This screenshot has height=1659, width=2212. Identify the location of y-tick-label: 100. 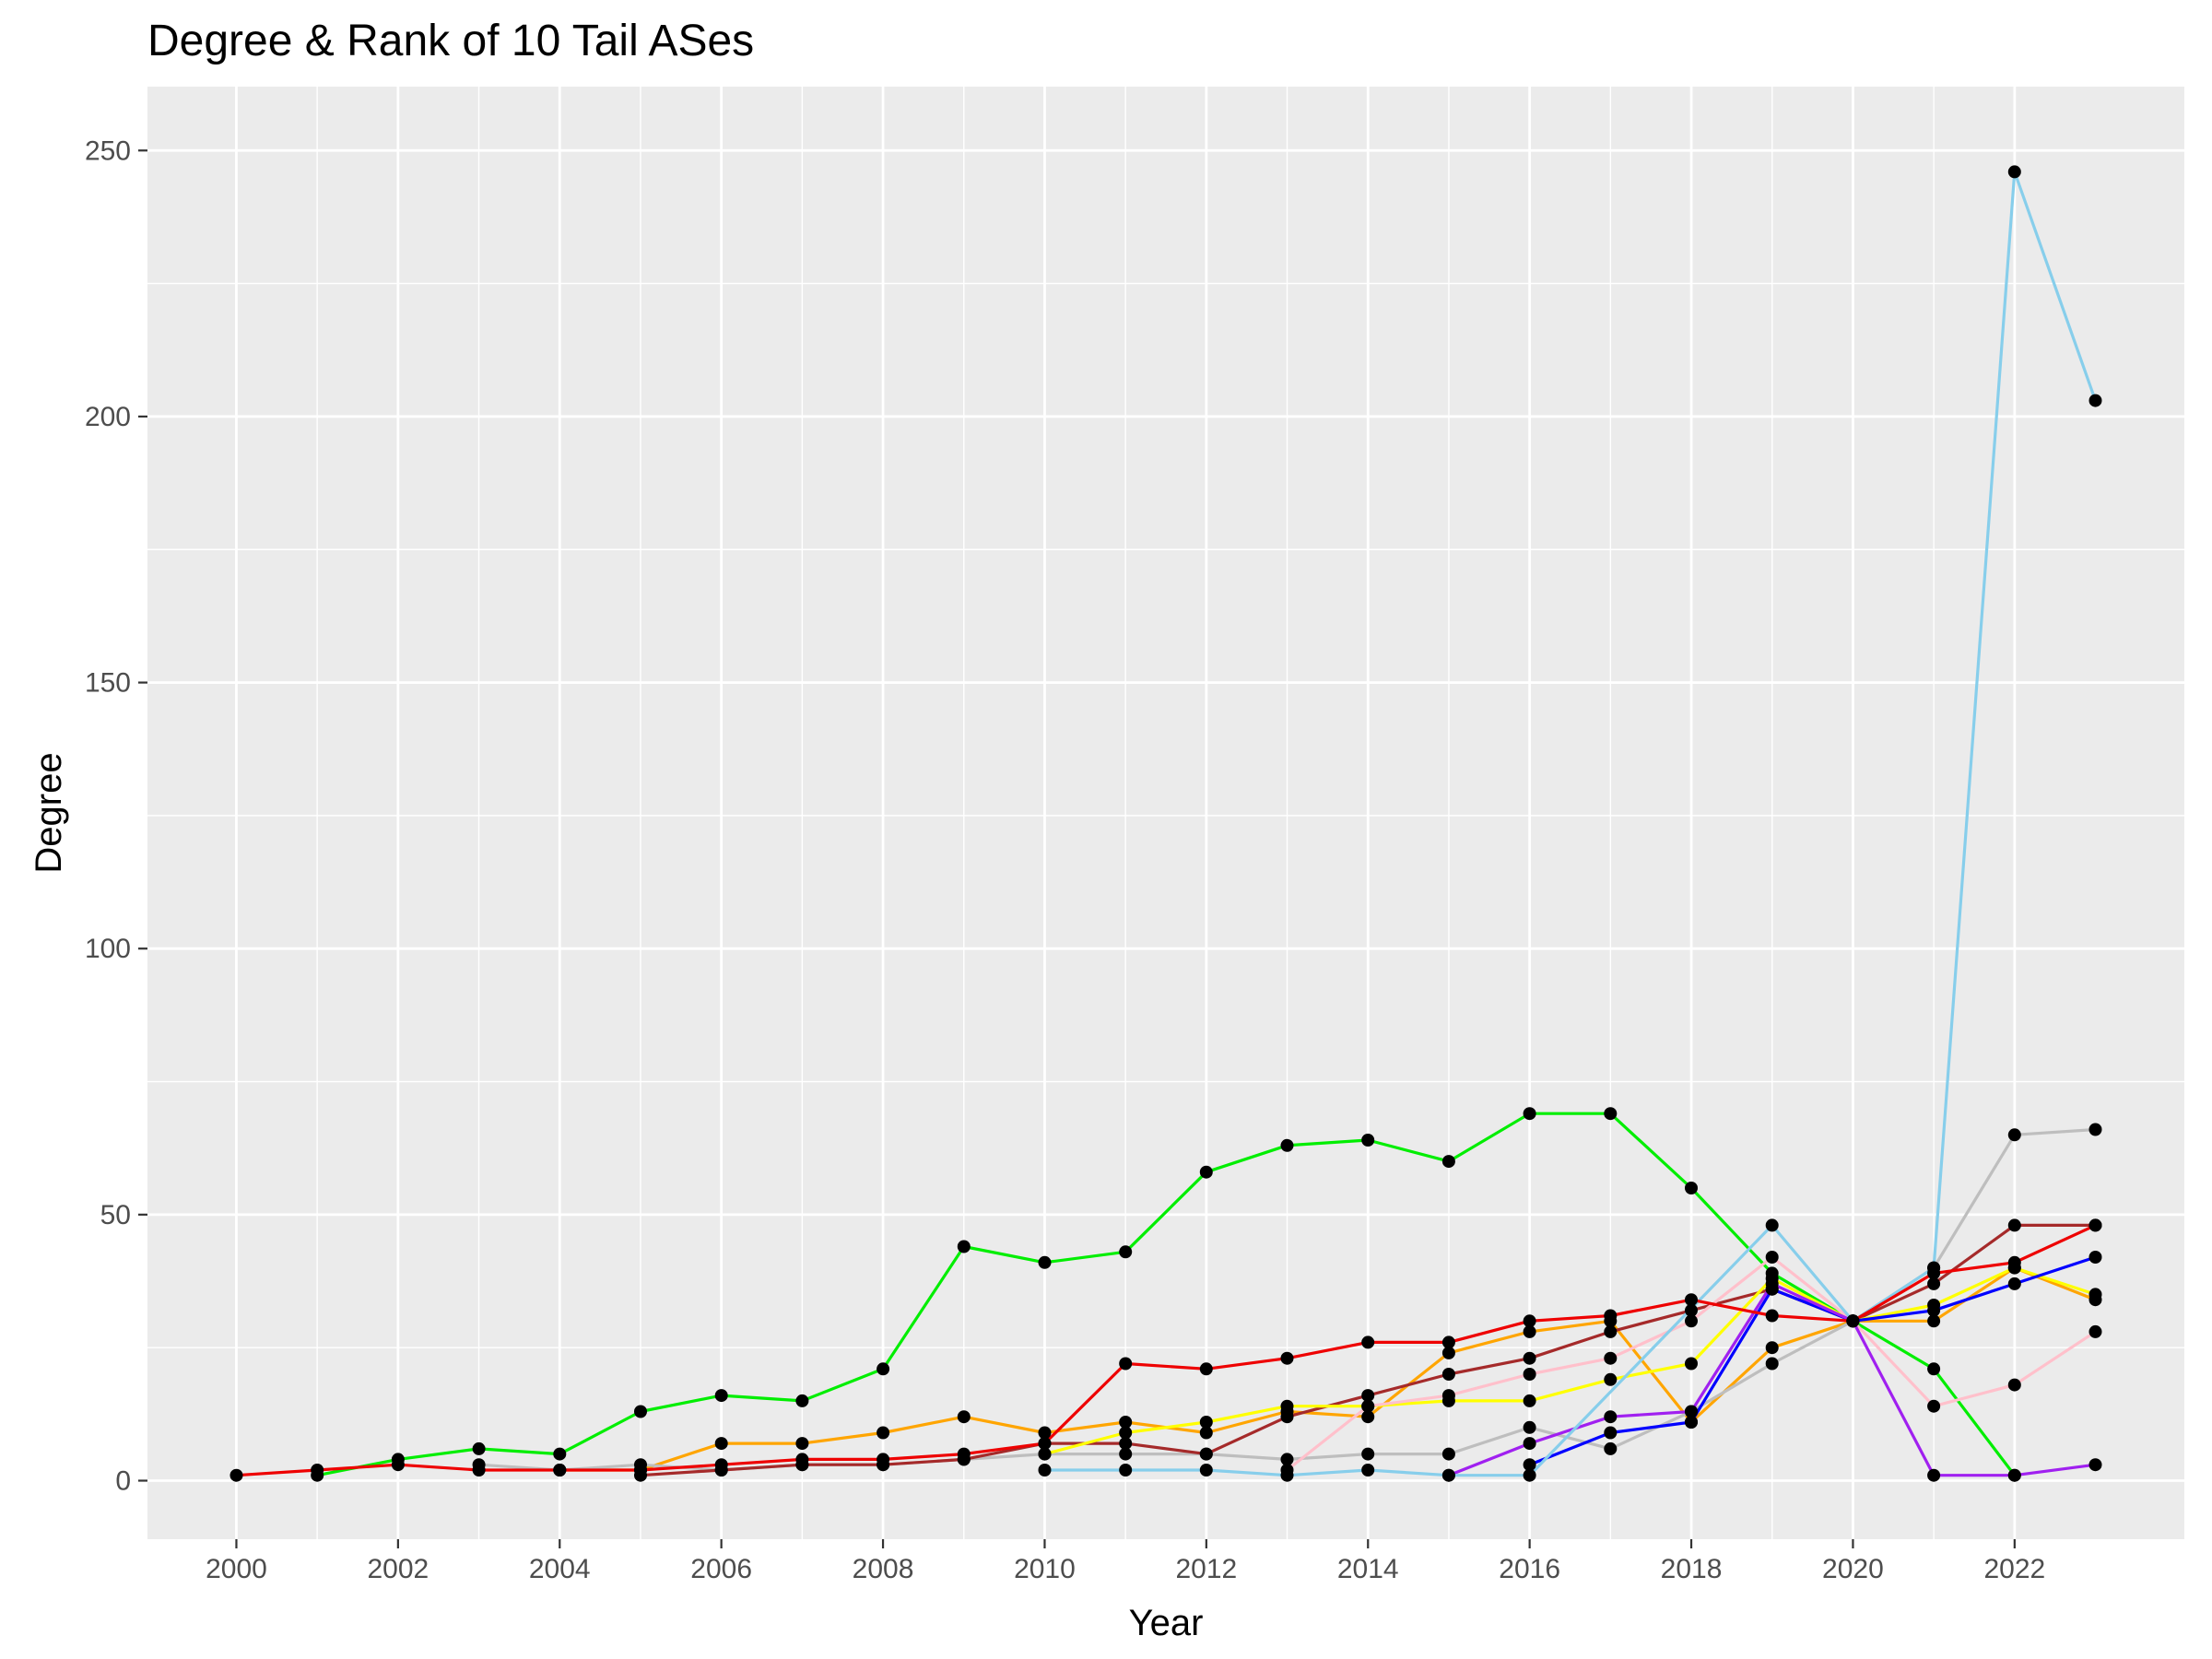
(108, 949).